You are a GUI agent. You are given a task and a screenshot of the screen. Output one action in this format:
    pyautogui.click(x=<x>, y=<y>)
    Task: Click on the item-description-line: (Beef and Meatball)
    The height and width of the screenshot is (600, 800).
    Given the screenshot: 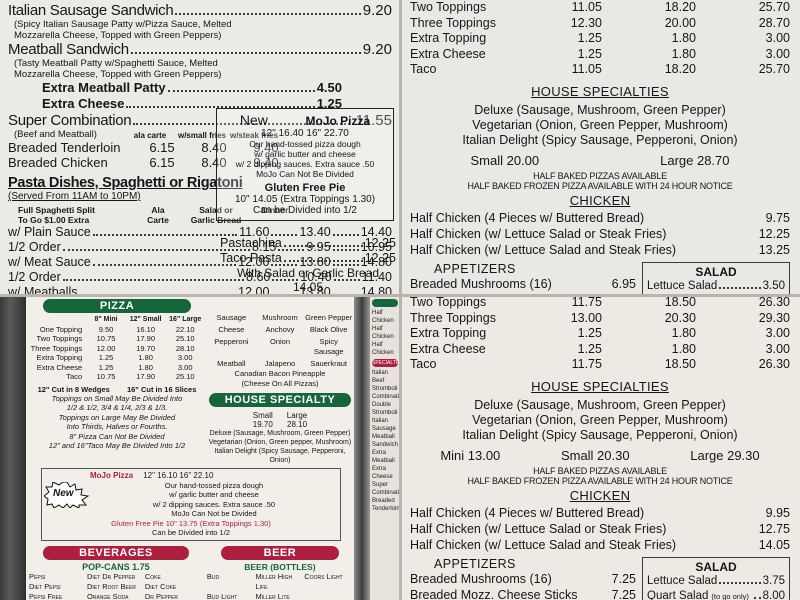 What is the action you would take?
    pyautogui.click(x=55, y=134)
    